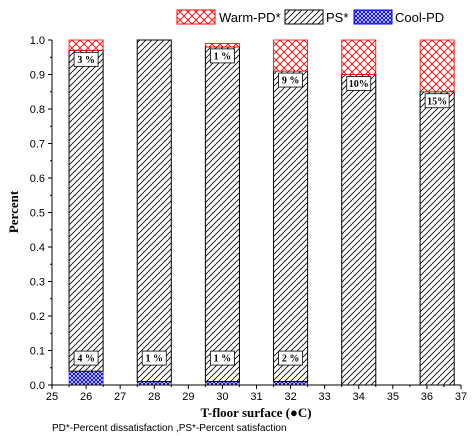  I want to click on data-label-cool: 4 %, so click(86, 358).